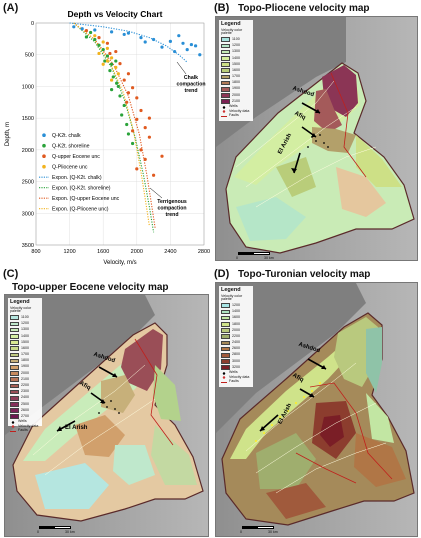 The height and width of the screenshot is (538, 421). I want to click on legend-row: 2600, so click(236, 349).